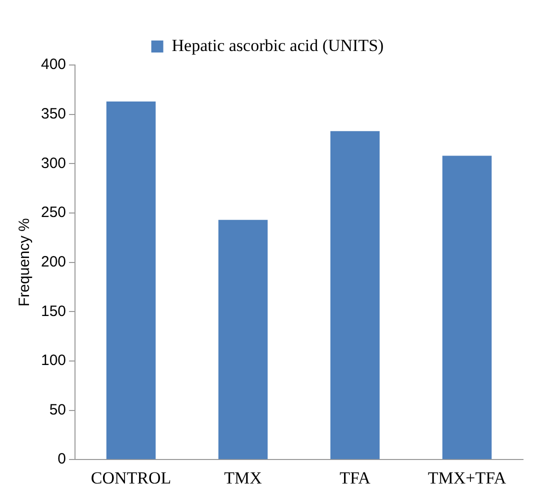  I want to click on y-tick-label: 300, so click(53, 163).